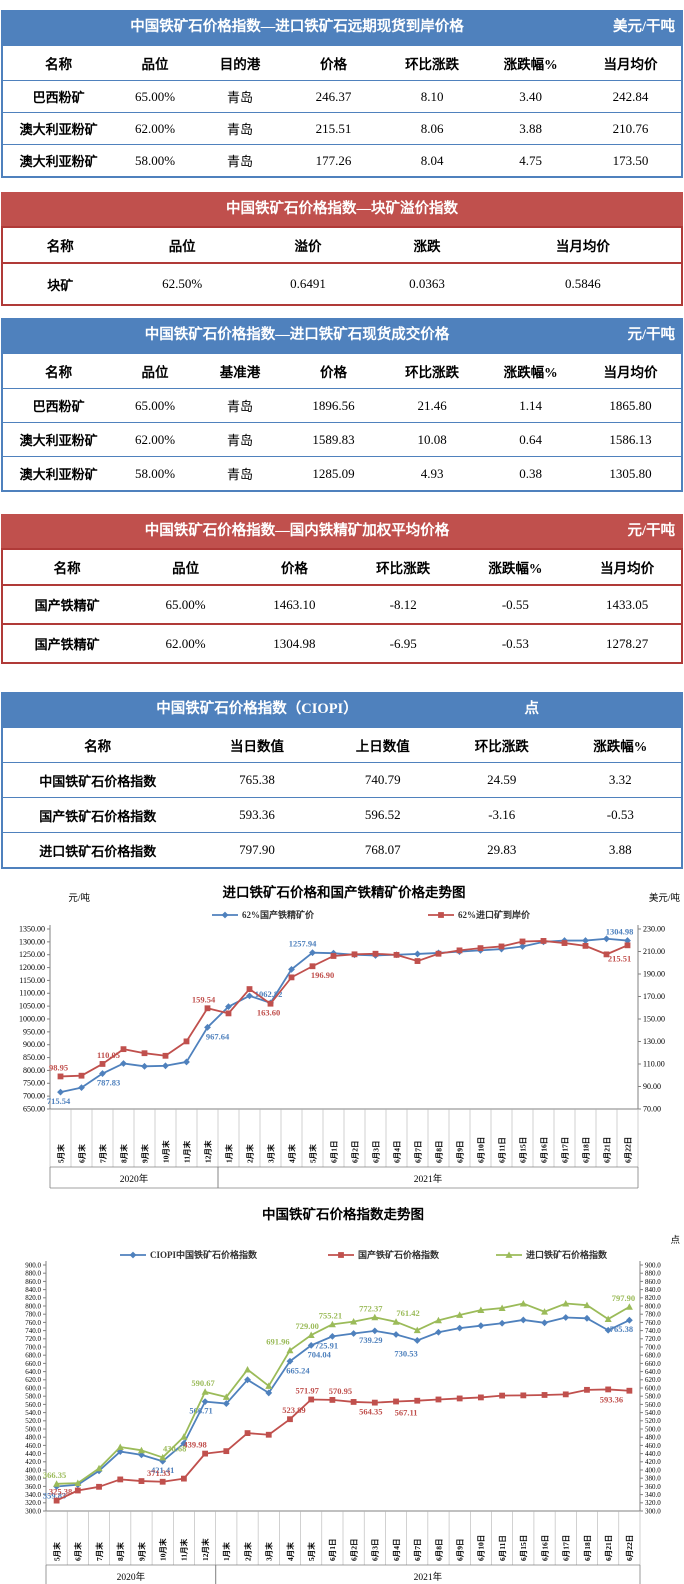  What do you see at coordinates (653, 1487) in the screenshot?
I see `right-axis-tick-label: 360.0` at bounding box center [653, 1487].